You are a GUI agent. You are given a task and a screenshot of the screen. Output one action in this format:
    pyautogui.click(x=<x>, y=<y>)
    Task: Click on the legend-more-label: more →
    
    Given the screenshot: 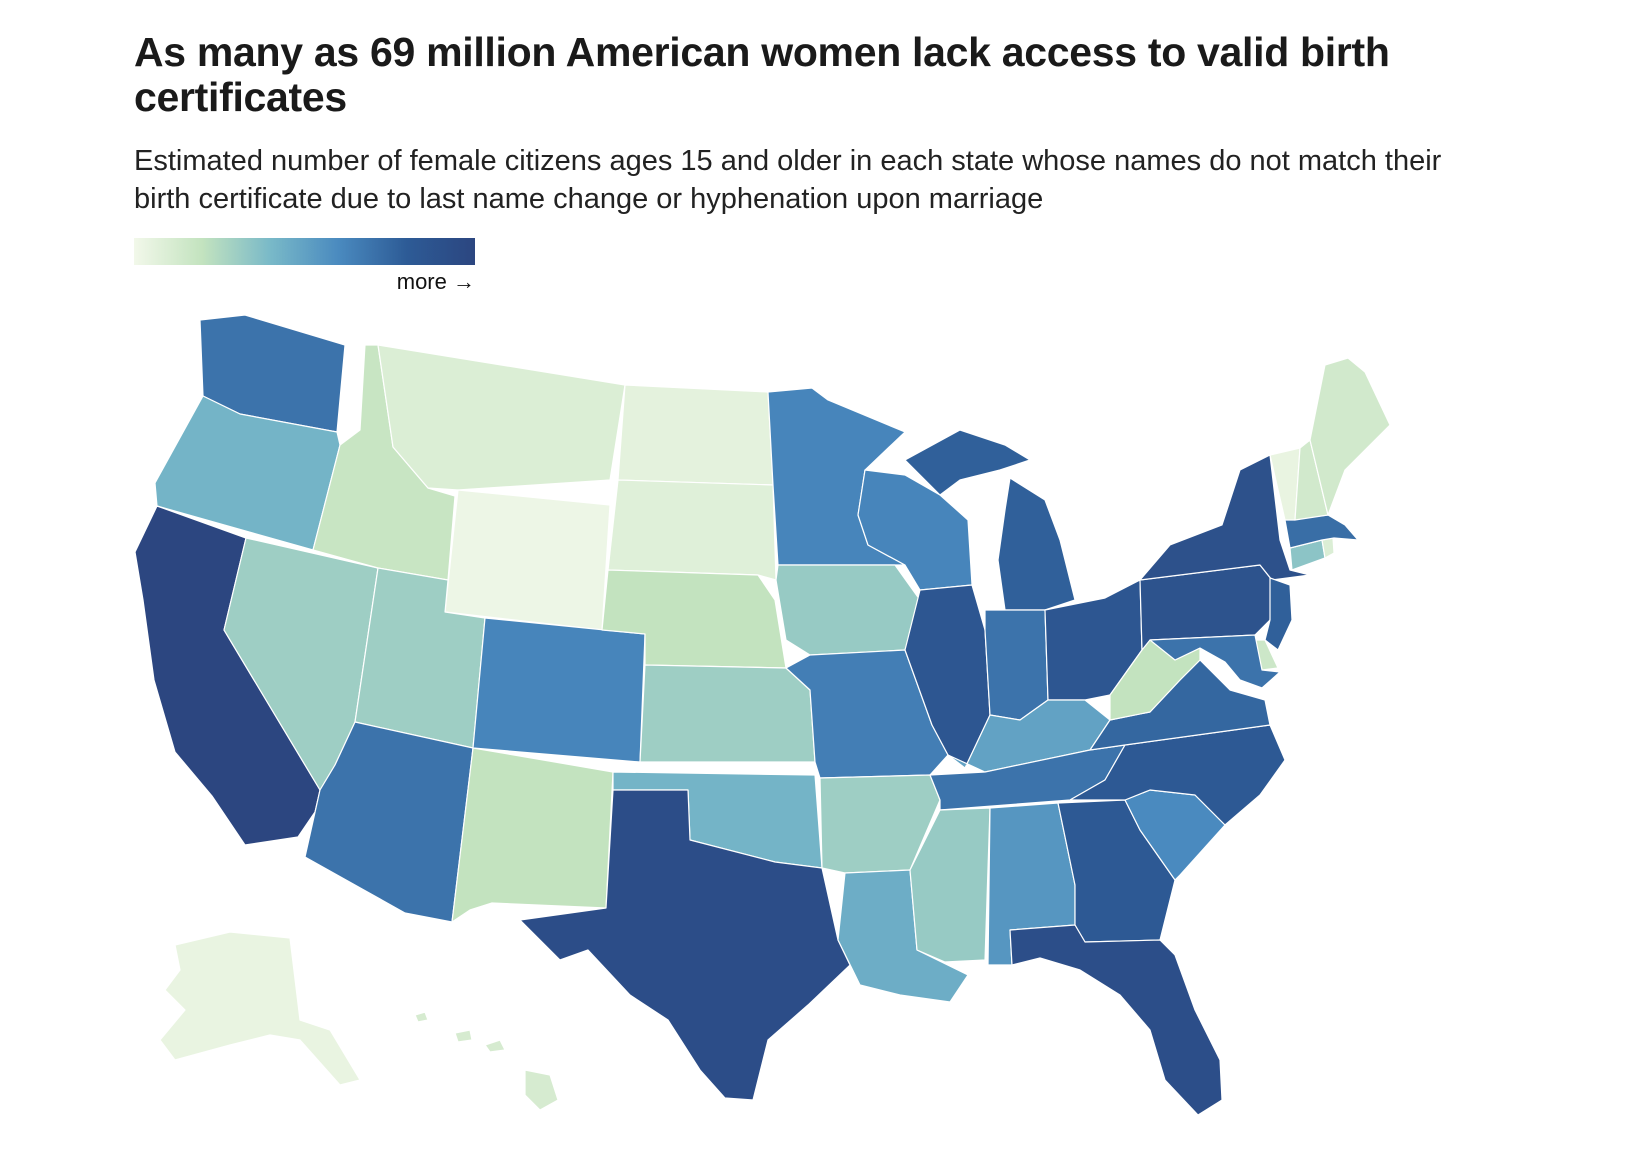 What is the action you would take?
    pyautogui.click(x=435, y=281)
    